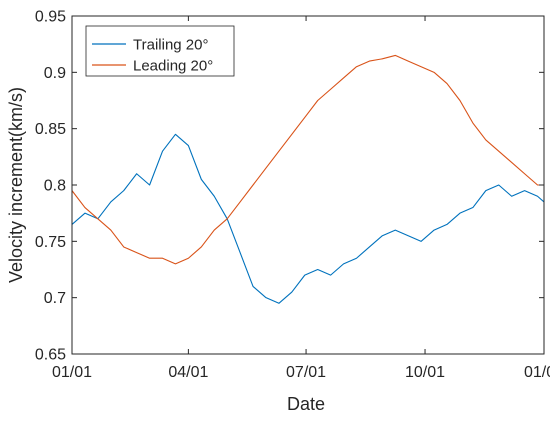 This screenshot has width=550, height=422. I want to click on y-tick-label: 0.85, so click(50, 129).